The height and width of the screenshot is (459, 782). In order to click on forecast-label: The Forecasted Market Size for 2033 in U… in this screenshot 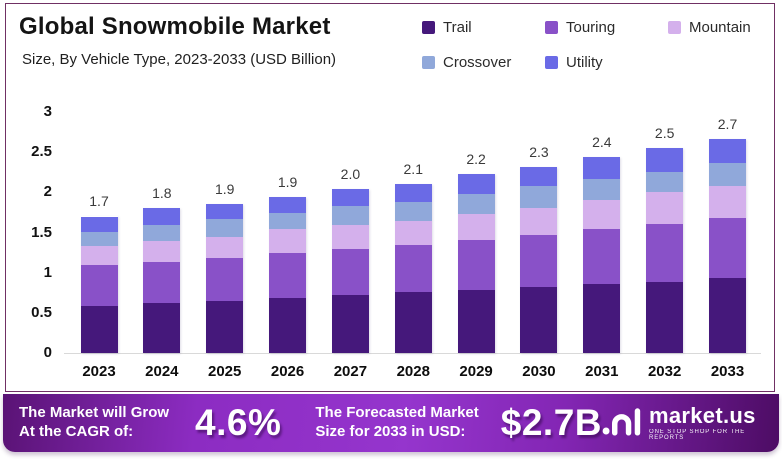, I will do `click(396, 423)`.